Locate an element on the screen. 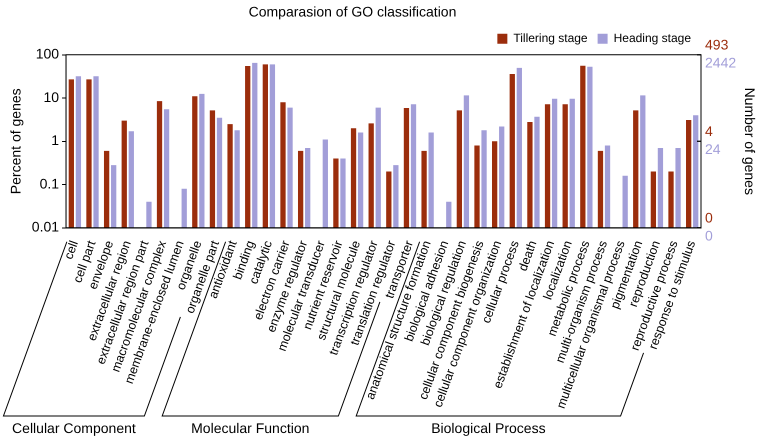 Image resolution: width=763 pixels, height=440 pixels. text: Molecular Function is located at coordinates (250, 428).